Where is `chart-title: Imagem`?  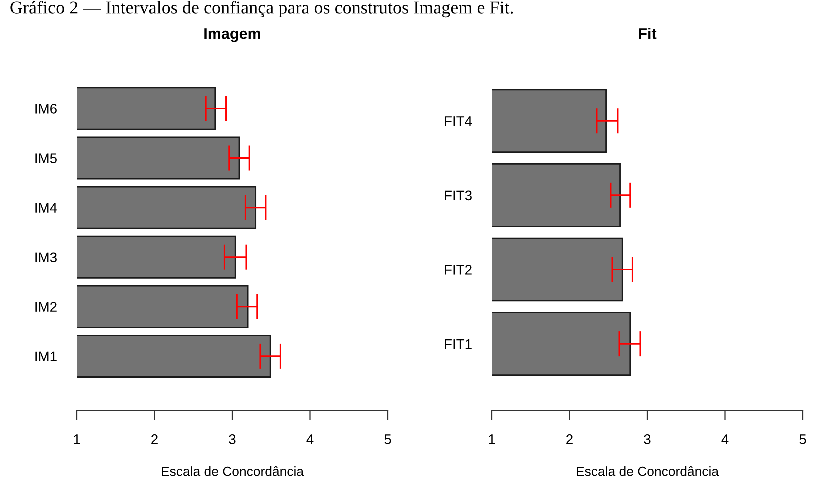 chart-title: Imagem is located at coordinates (232, 35).